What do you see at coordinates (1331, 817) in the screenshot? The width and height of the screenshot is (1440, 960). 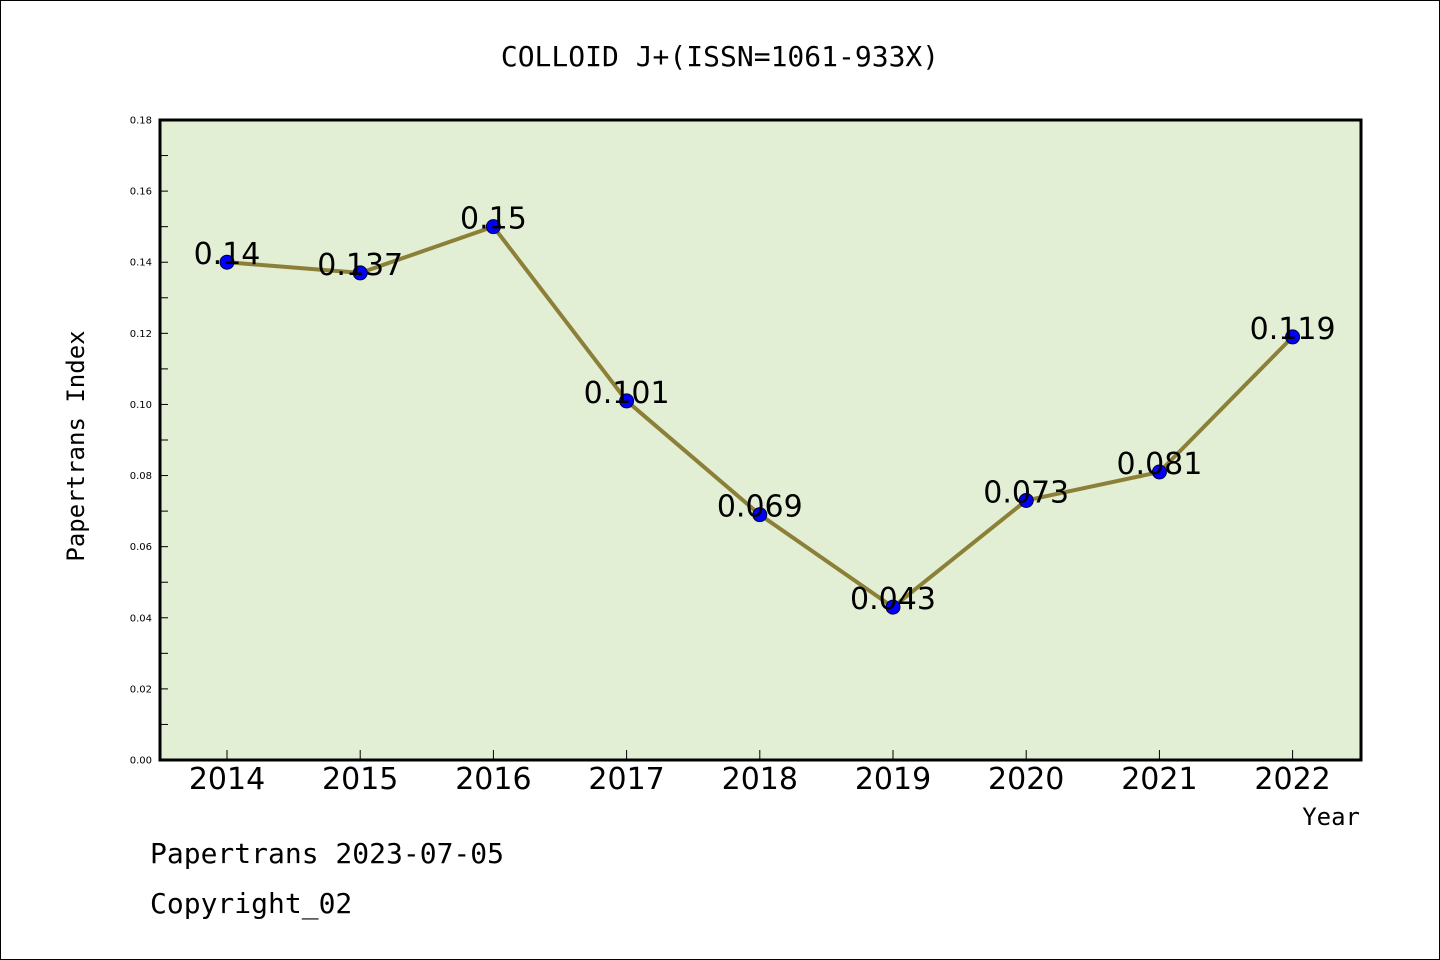 I see `x-axis-label: Year` at bounding box center [1331, 817].